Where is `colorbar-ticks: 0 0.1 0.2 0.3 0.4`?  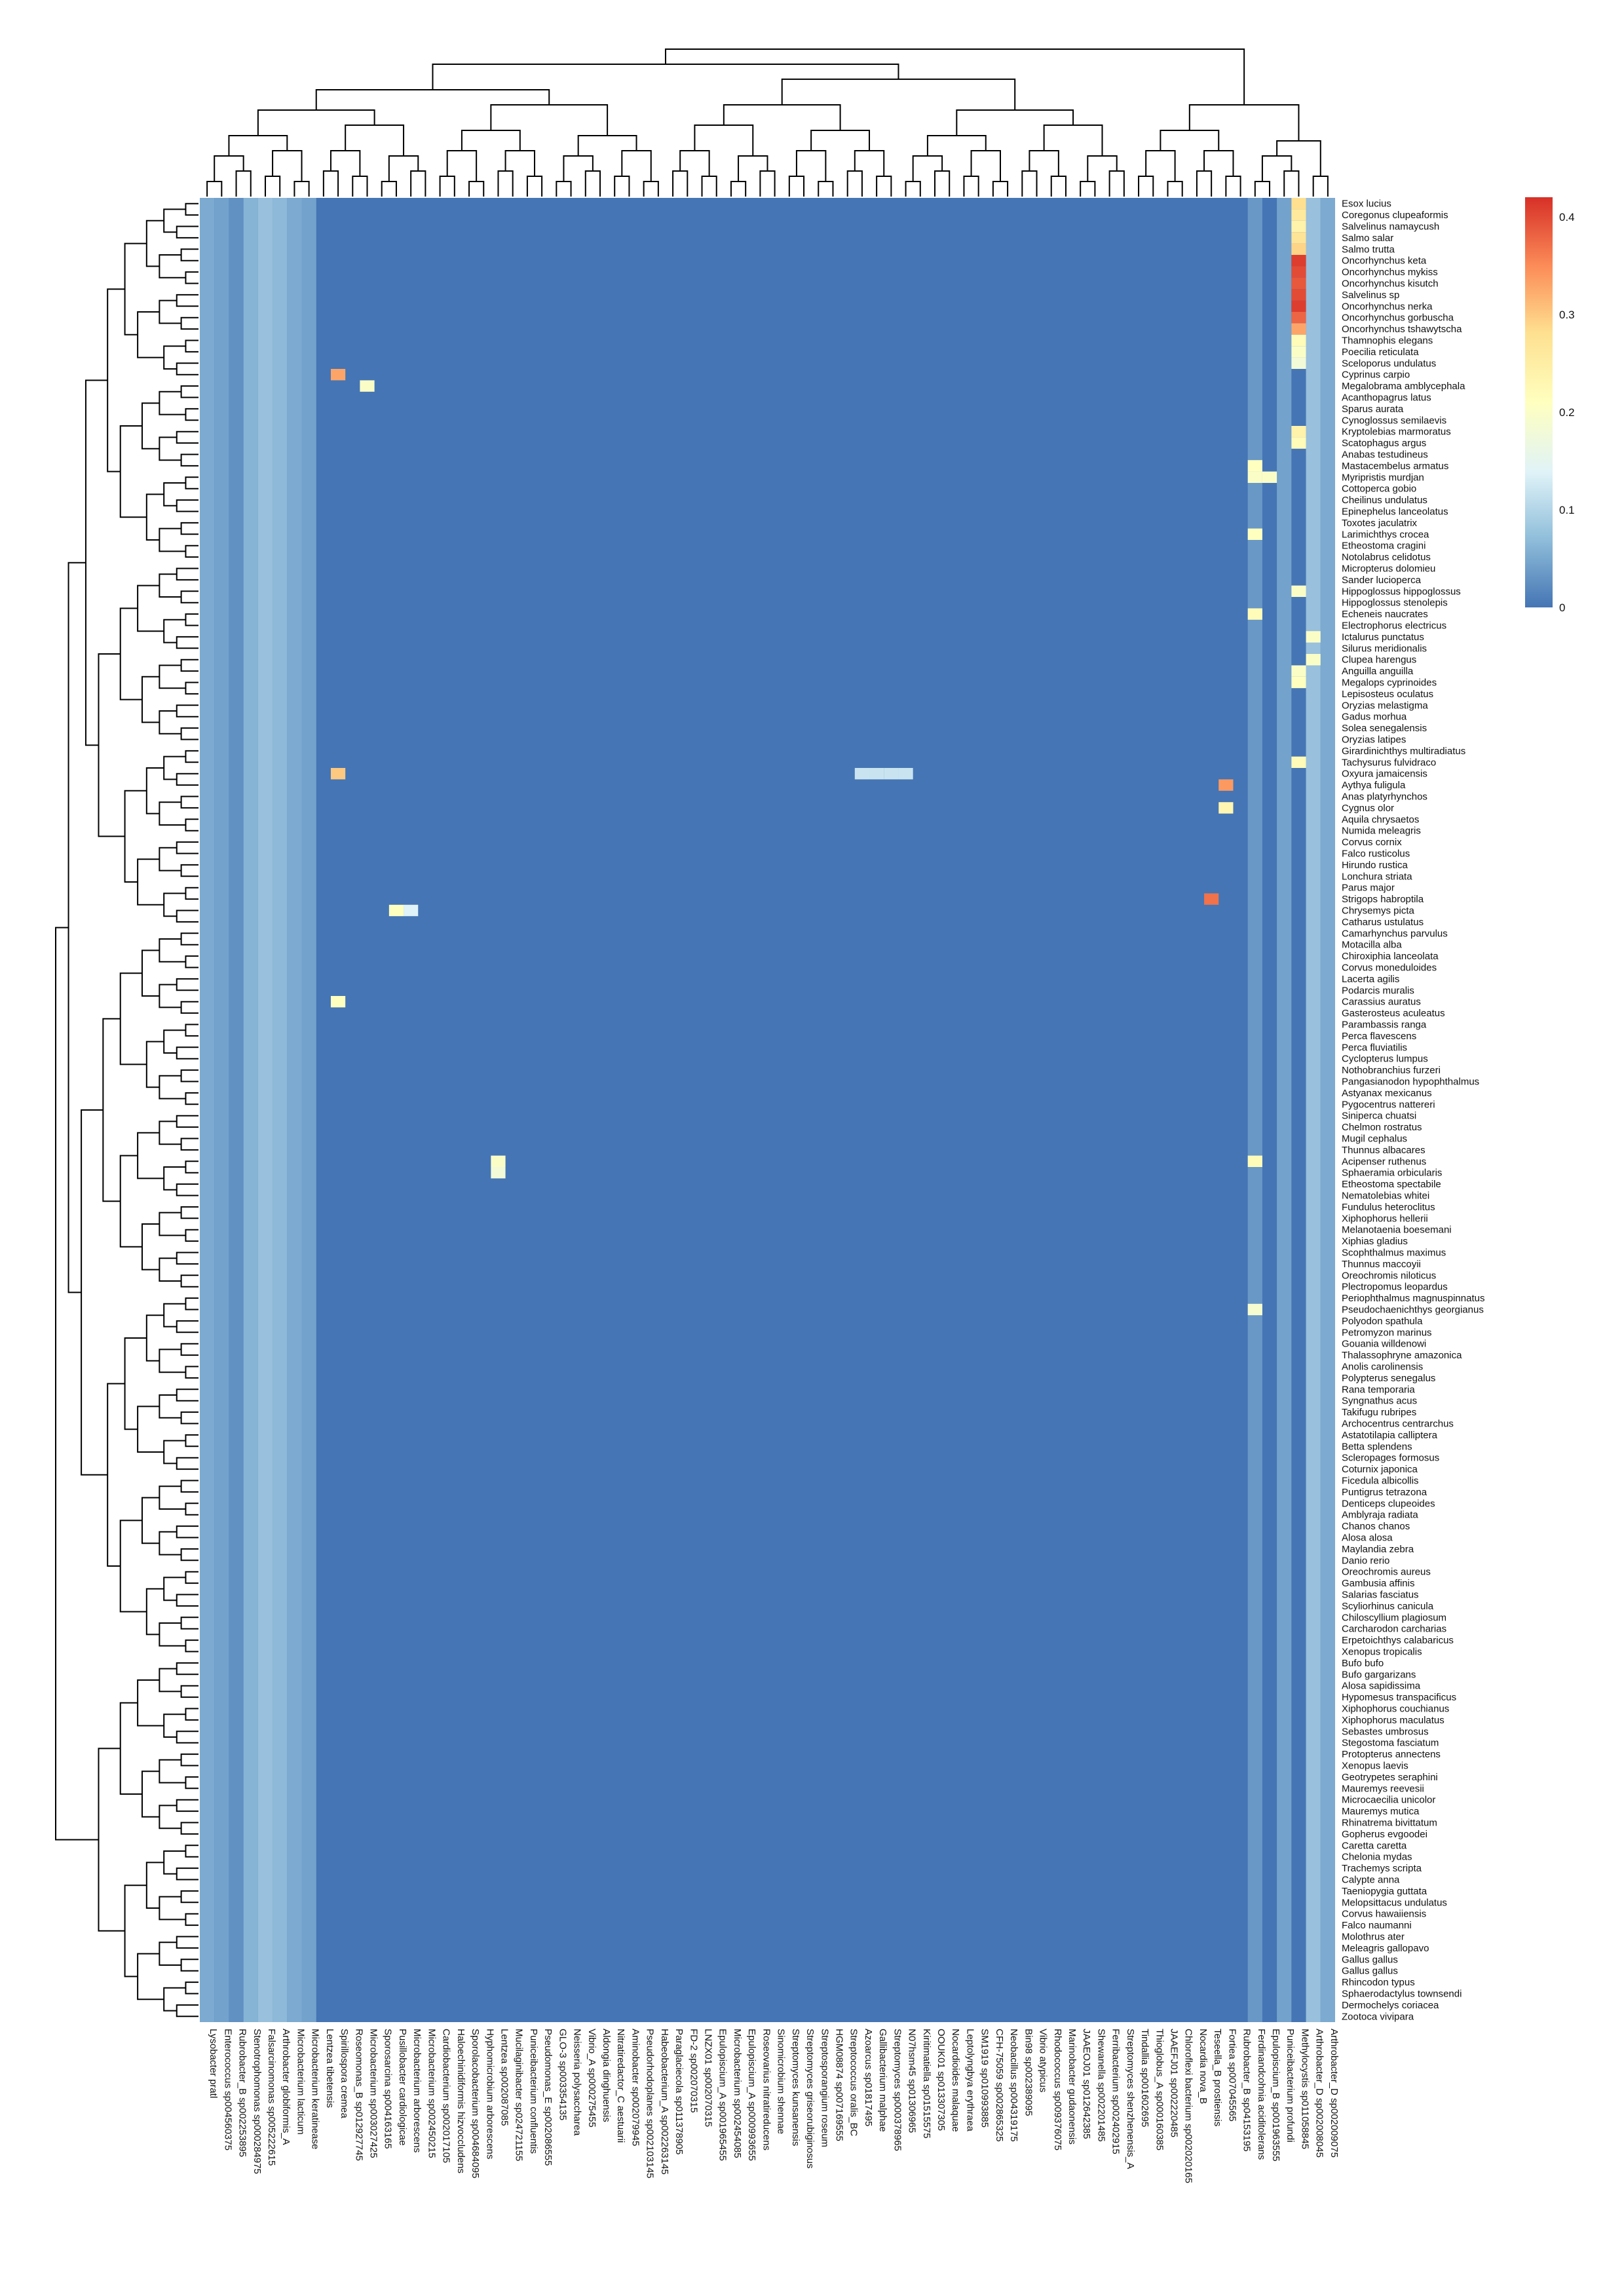 colorbar-ticks: 0 0.1 0.2 0.3 0.4 is located at coordinates (1567, 412).